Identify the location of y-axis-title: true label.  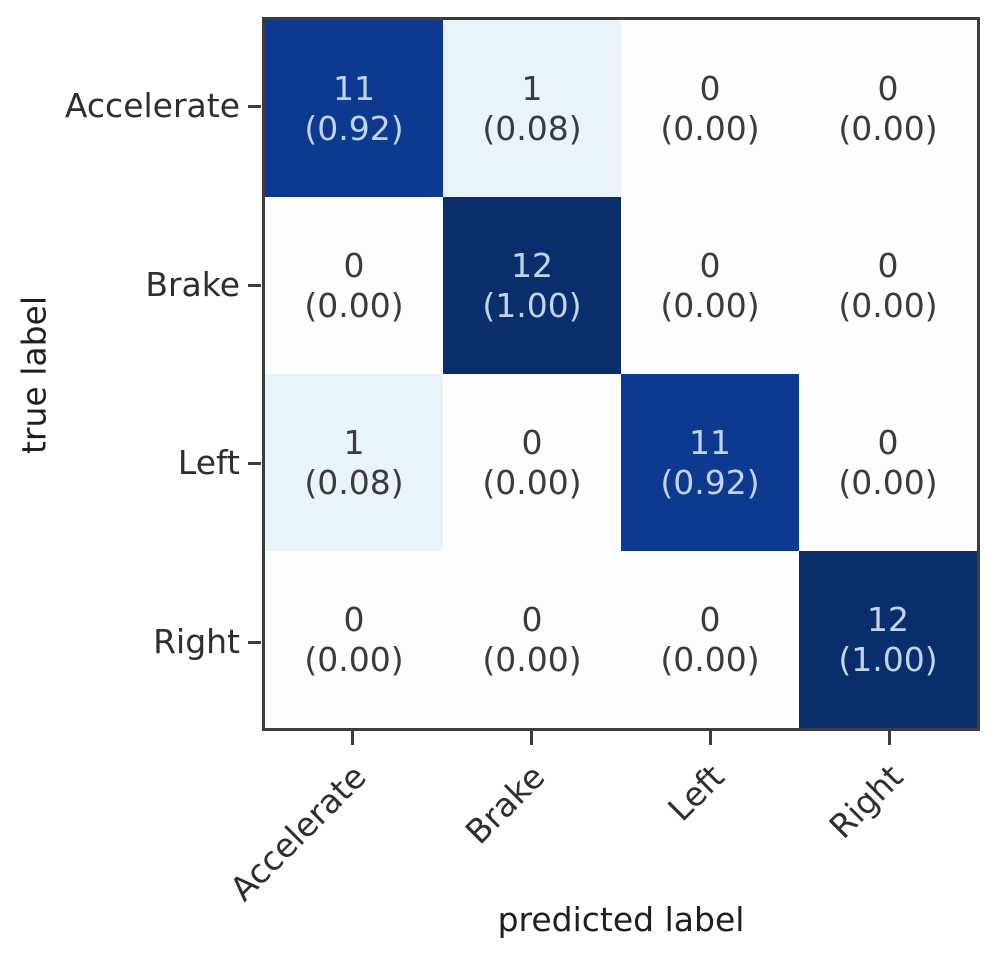
(34, 375).